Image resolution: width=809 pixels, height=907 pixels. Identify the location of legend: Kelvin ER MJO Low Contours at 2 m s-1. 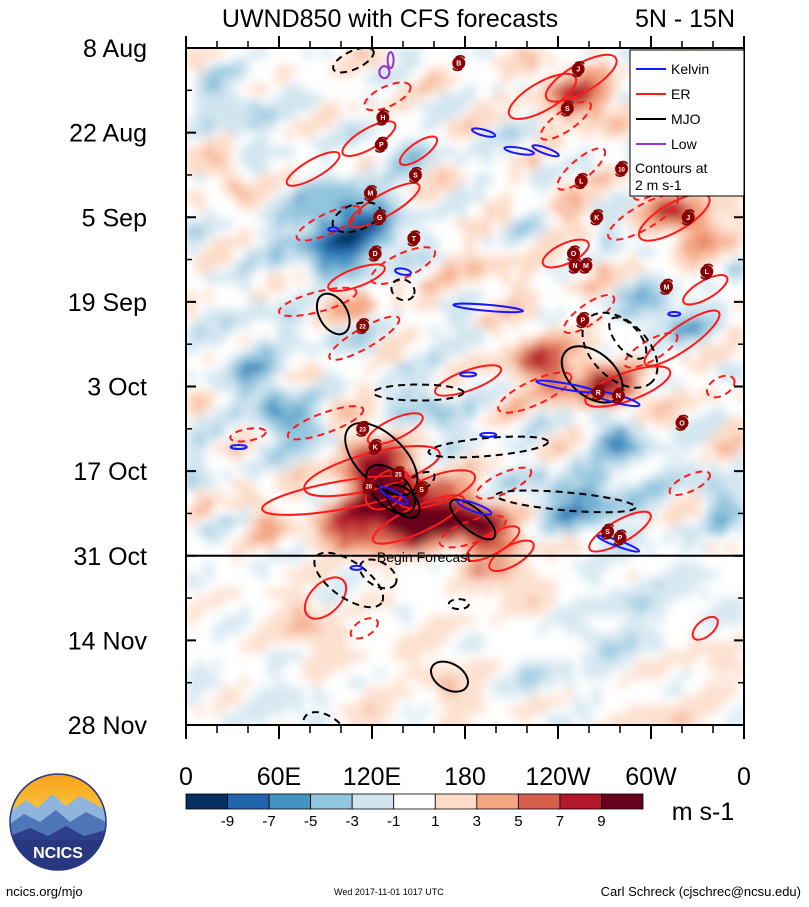
(687, 123).